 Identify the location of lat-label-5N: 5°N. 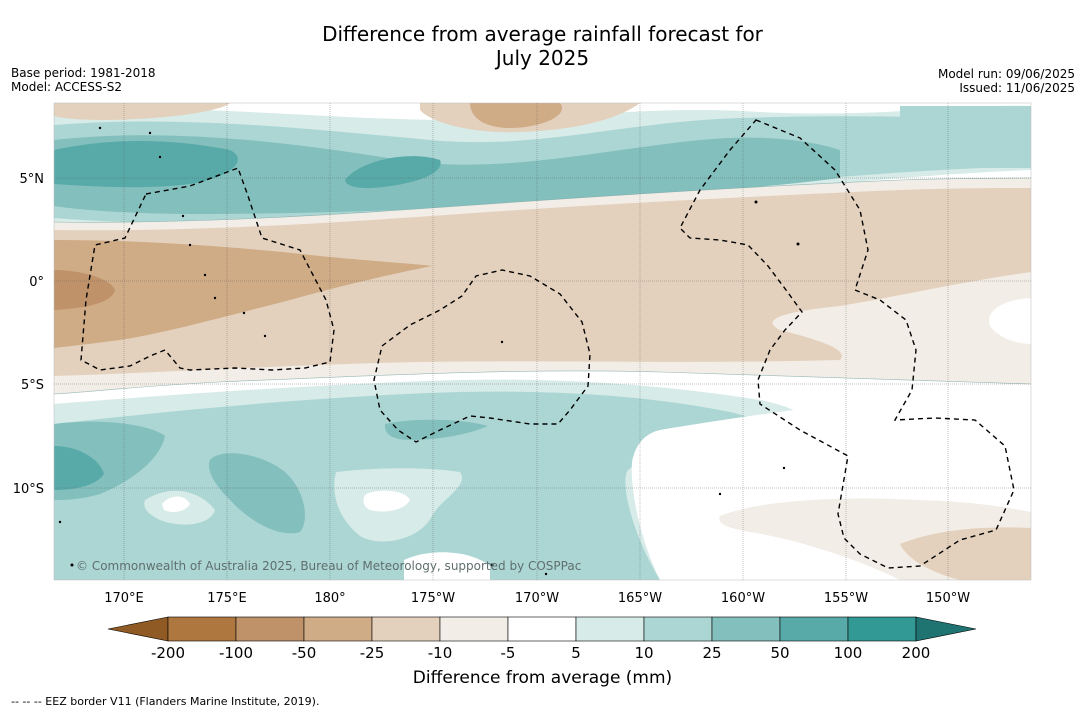
(32, 179).